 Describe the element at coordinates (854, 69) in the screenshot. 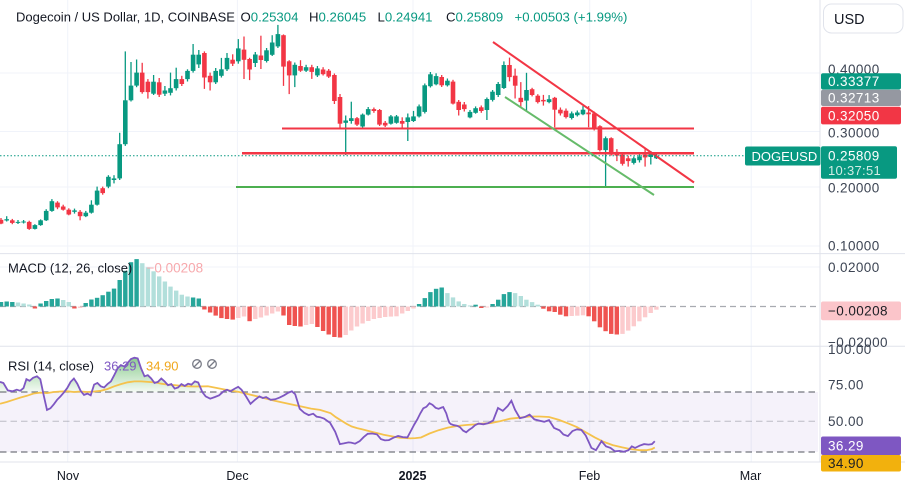

I see `svg-text: 0.40000` at that location.